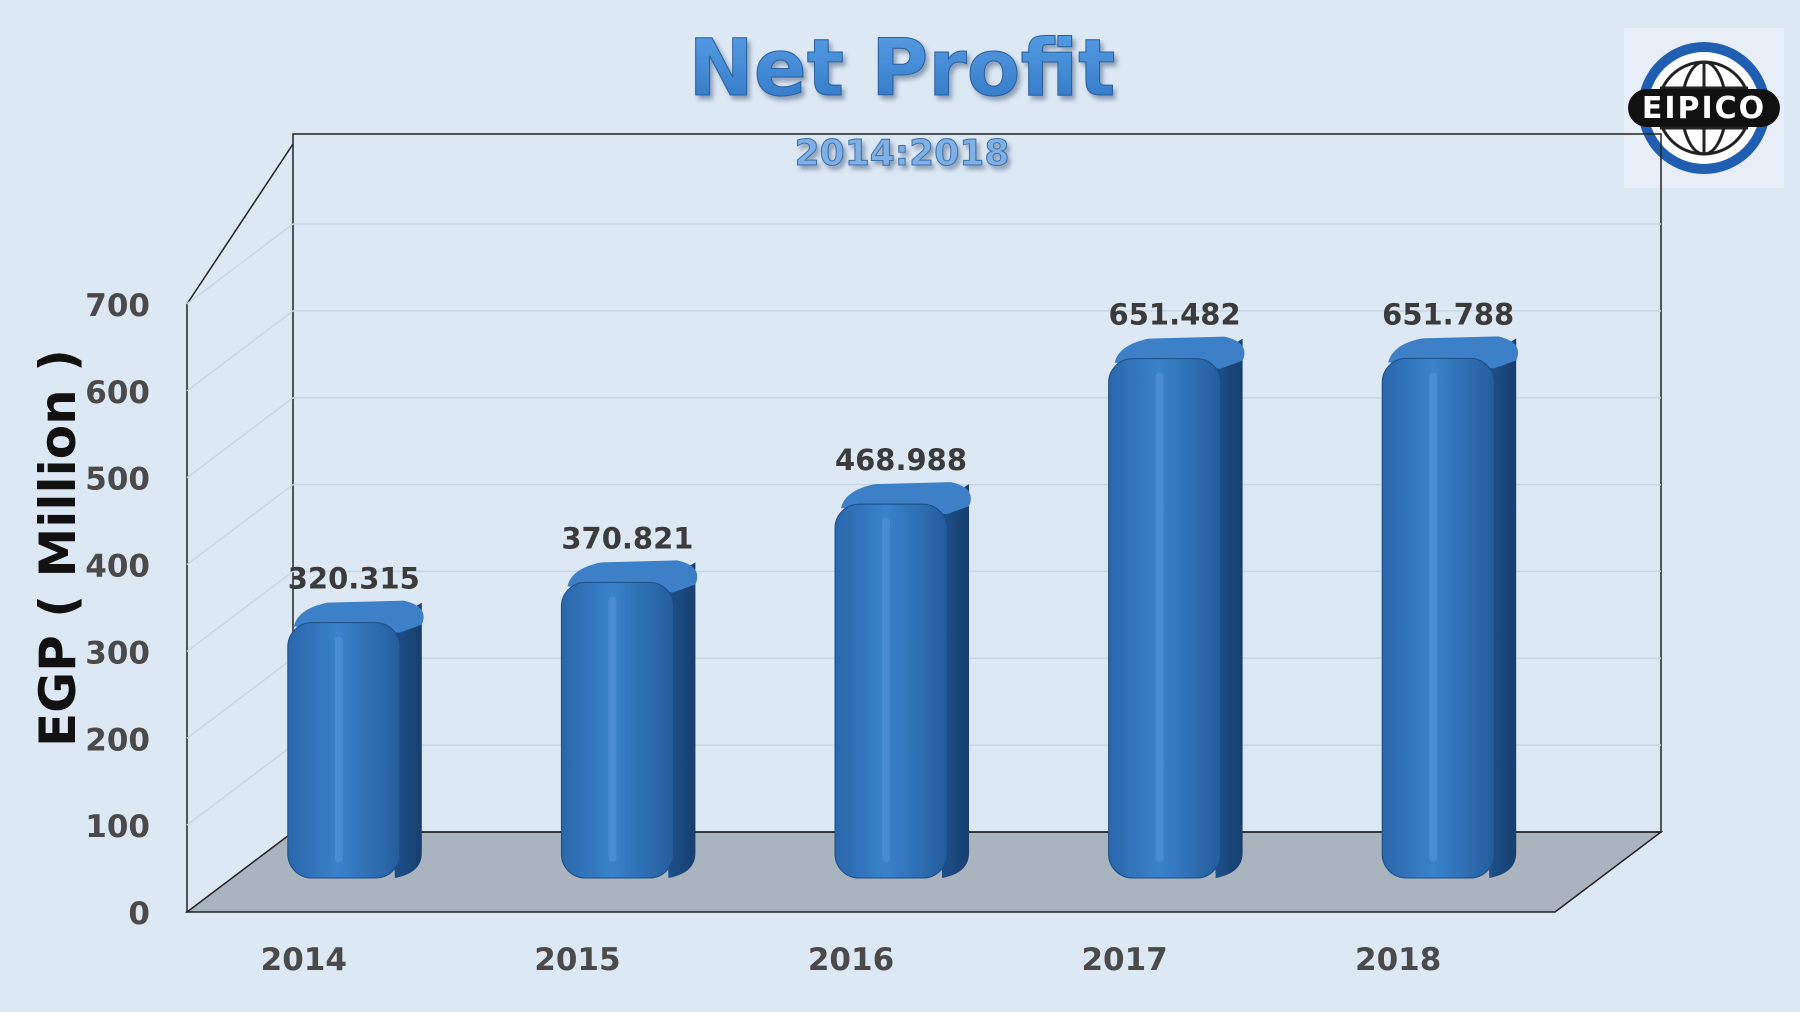 This screenshot has height=1012, width=1800. I want to click on company-logo: EIPICO, so click(1704, 108).